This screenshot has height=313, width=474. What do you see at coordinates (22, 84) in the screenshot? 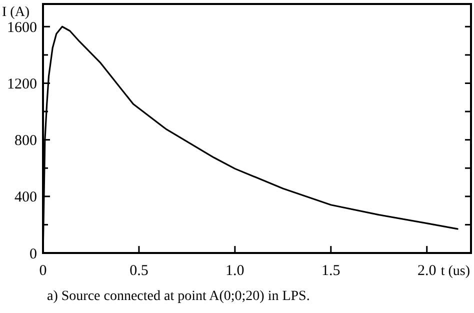
I see `y-tick-label: 1200` at bounding box center [22, 84].